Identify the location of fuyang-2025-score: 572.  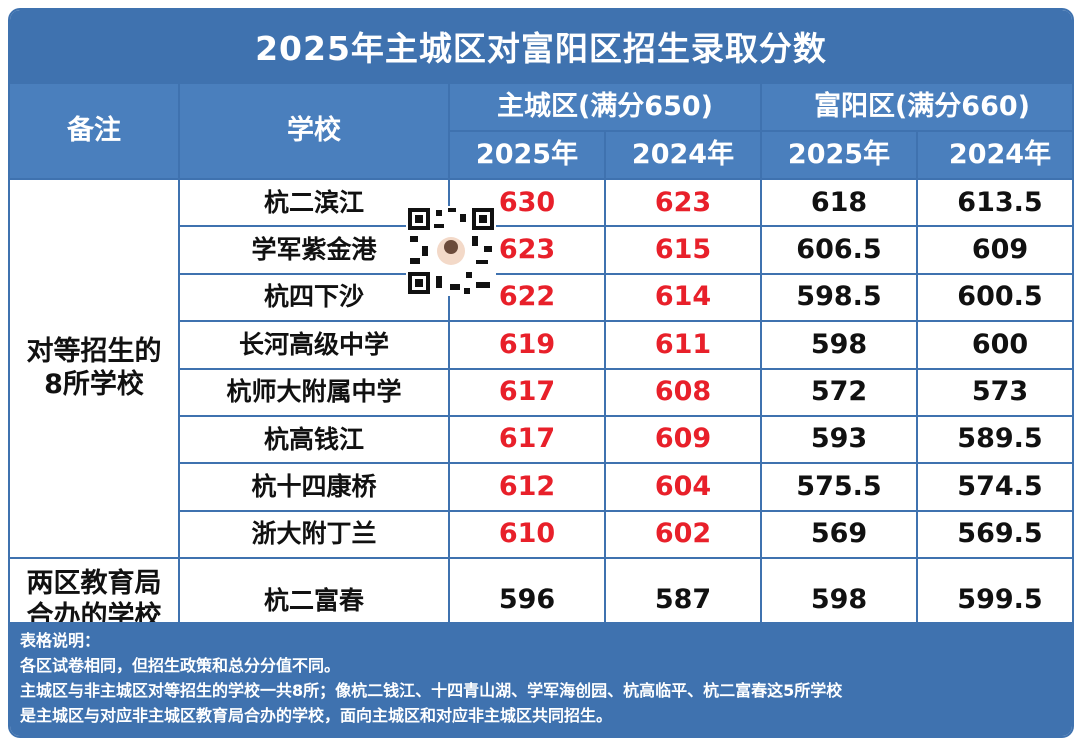
(839, 392).